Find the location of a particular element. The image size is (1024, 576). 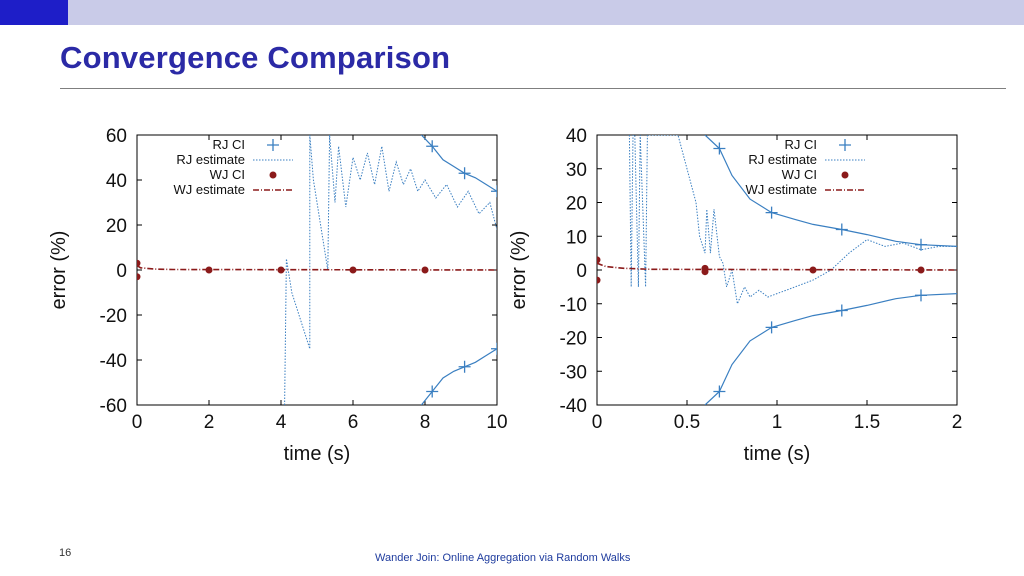

x-tick-label: 0.5 is located at coordinates (687, 422).